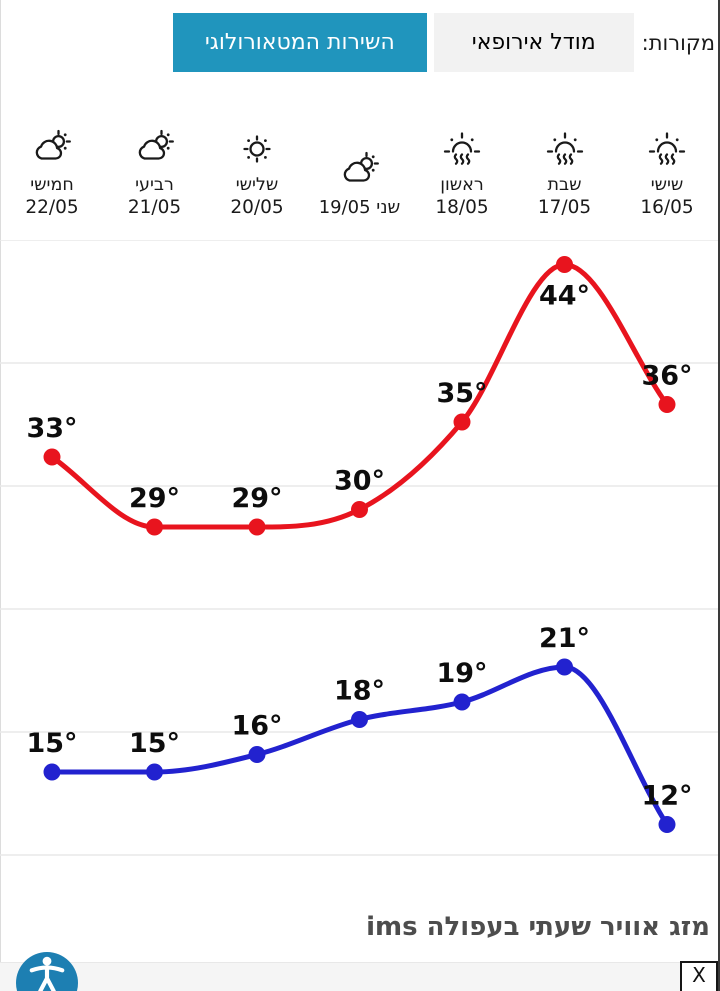  Describe the element at coordinates (359, 691) in the screenshot. I see `min-temperature-label: 18°` at that location.